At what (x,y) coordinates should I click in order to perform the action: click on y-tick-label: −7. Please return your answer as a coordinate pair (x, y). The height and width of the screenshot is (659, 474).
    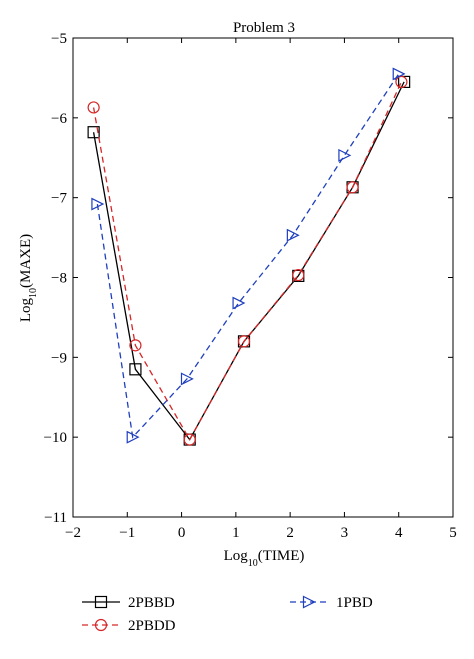
    Looking at the image, I should click on (59, 199).